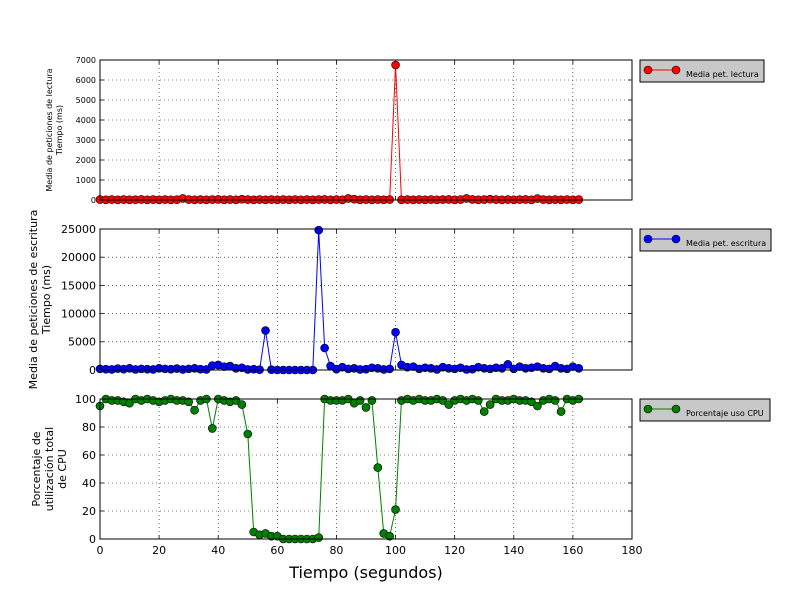 Image resolution: width=800 pixels, height=600 pixels. I want to click on y-tick-label: 60, so click(89, 455).